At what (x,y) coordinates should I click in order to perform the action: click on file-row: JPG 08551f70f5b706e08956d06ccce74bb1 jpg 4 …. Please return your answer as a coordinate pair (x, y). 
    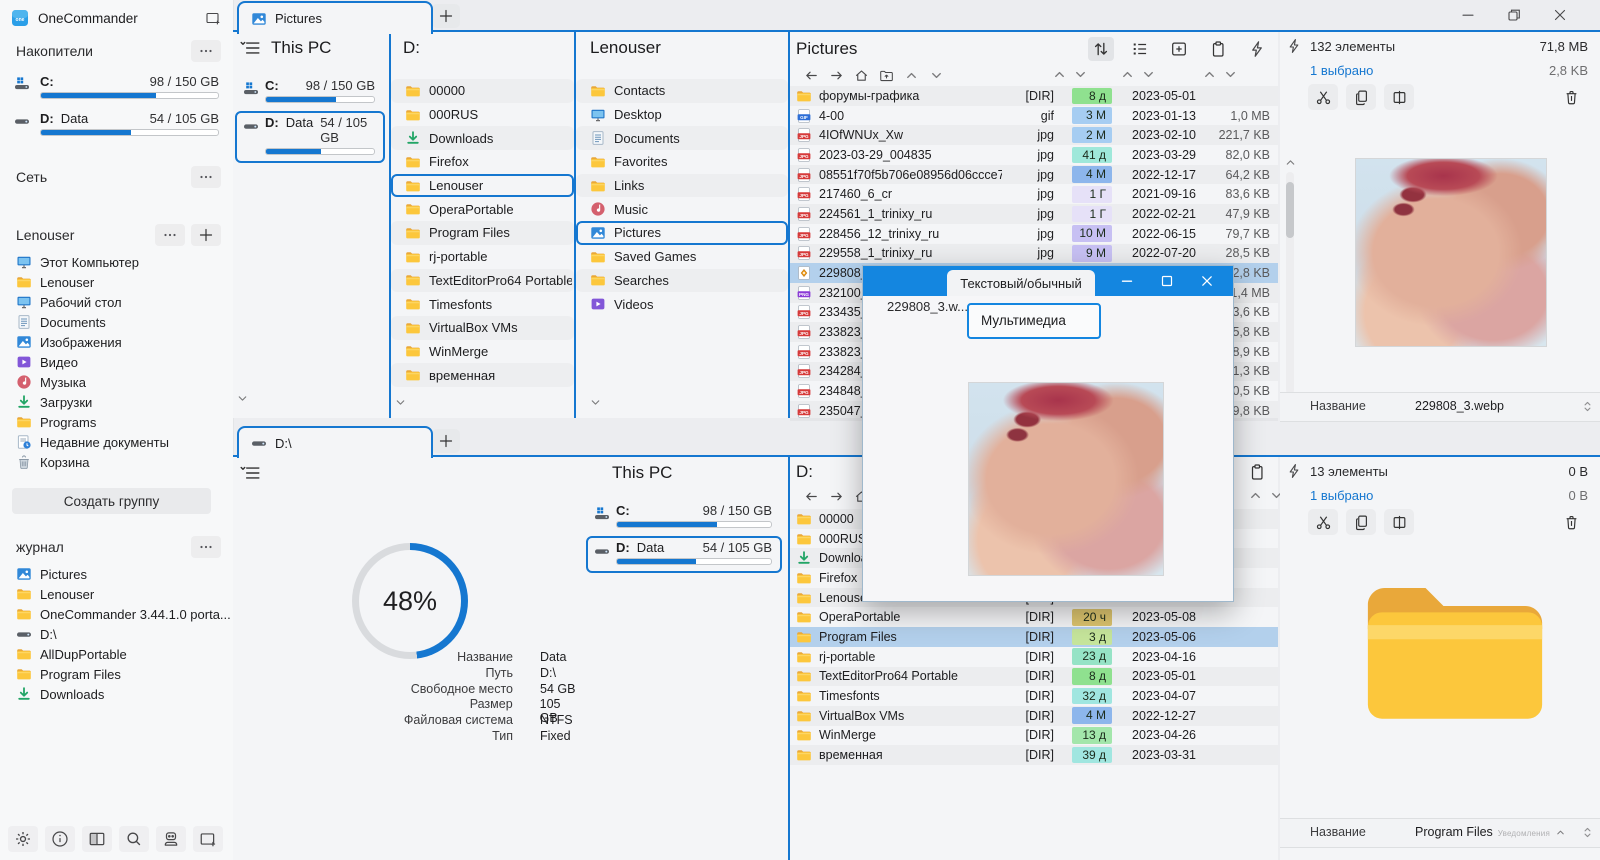
    Looking at the image, I should click on (1034, 175).